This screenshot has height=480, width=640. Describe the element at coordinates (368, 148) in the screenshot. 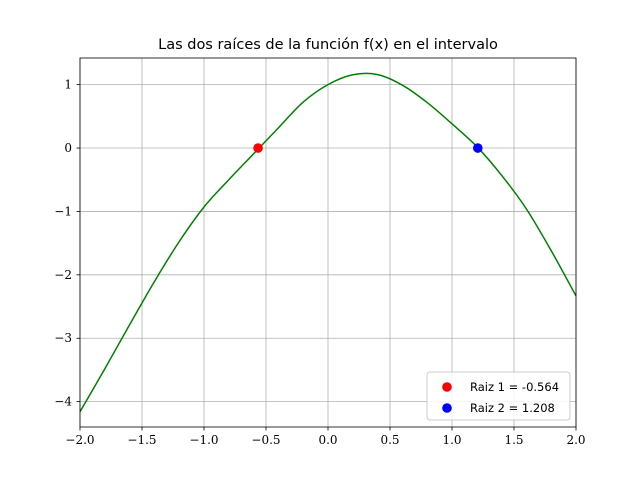

I see `root-points` at that location.